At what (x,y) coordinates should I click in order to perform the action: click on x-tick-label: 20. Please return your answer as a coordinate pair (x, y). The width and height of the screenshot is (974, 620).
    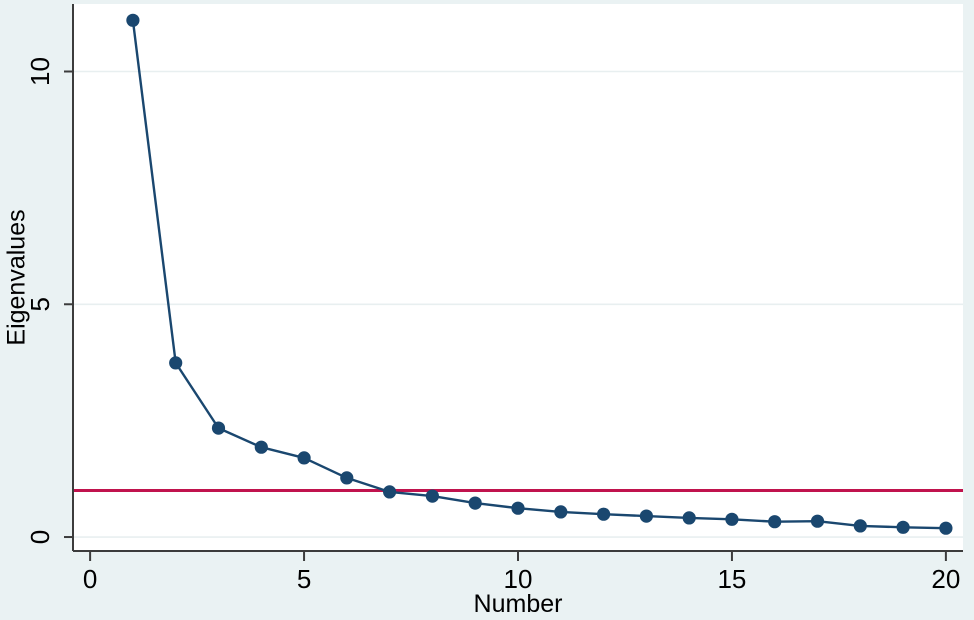
    Looking at the image, I should click on (945, 579).